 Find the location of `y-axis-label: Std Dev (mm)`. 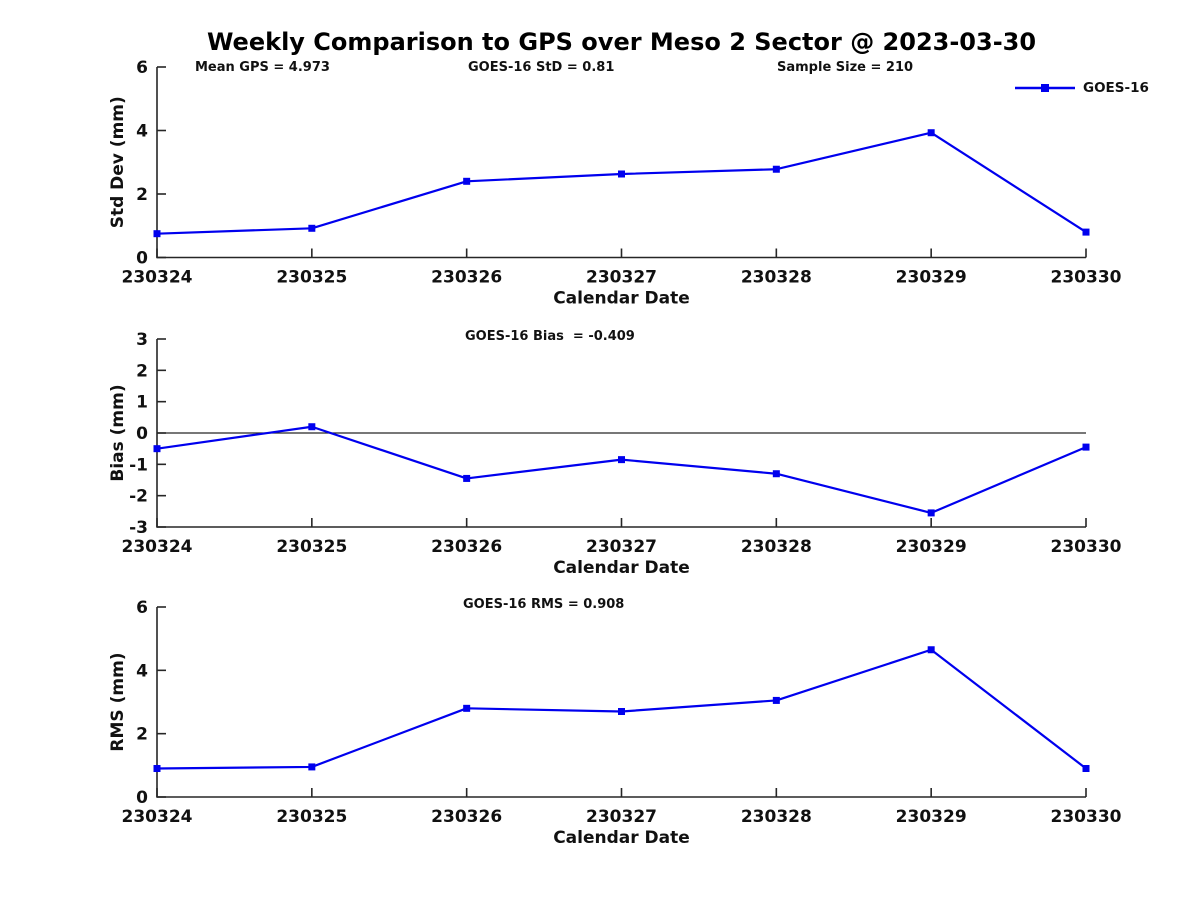

y-axis-label: Std Dev (mm) is located at coordinates (118, 162).